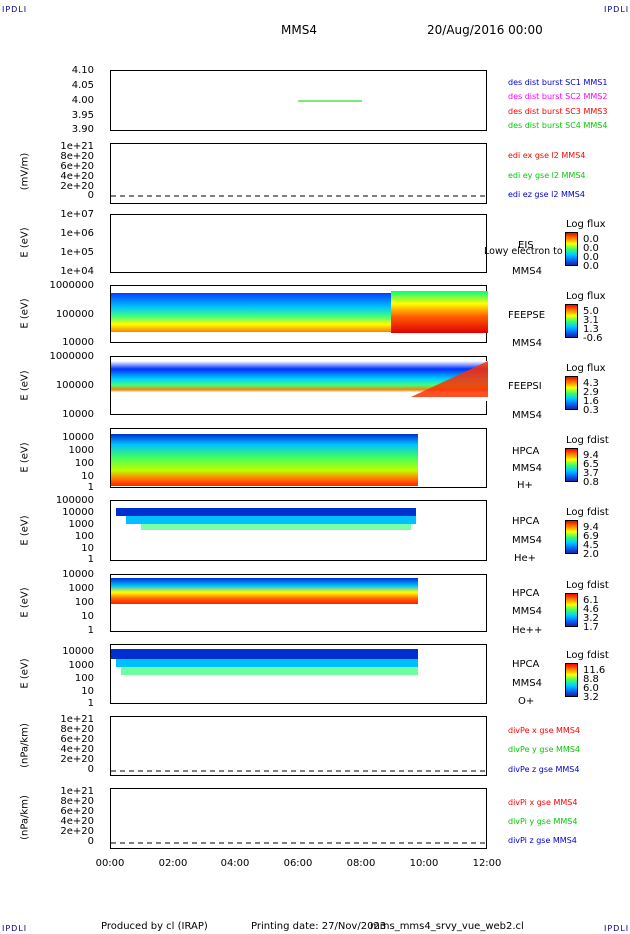 The image size is (630, 934). Describe the element at coordinates (558, 82) in the screenshot. I see `legend-sc1: des dist burst SC1 MMS1` at that location.